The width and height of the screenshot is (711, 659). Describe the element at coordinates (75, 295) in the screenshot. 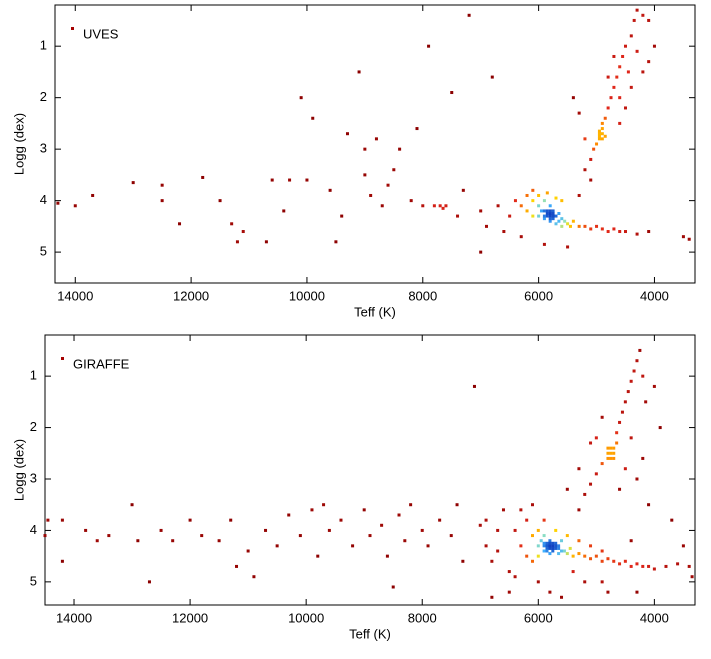

I see `x-tick-label: 14000` at that location.